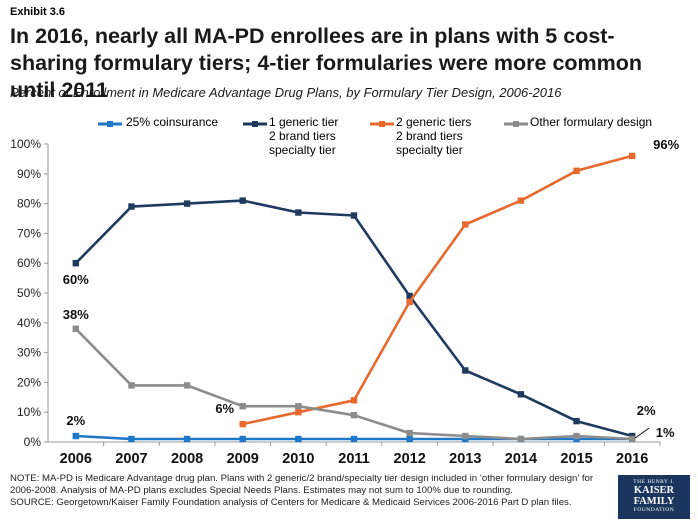  I want to click on x-tick-label: 2006, so click(76, 459).